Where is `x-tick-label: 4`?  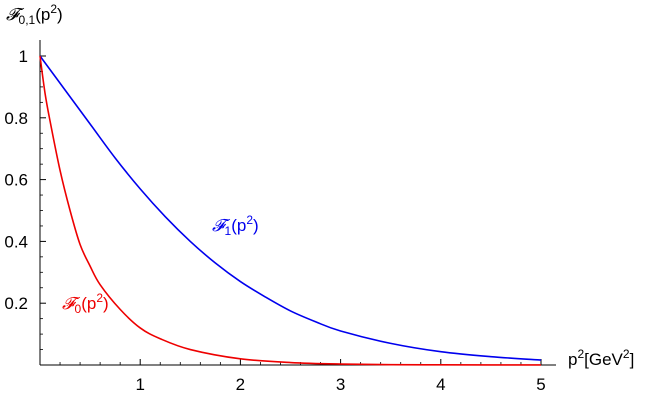
x-tick-label: 4 is located at coordinates (440, 384).